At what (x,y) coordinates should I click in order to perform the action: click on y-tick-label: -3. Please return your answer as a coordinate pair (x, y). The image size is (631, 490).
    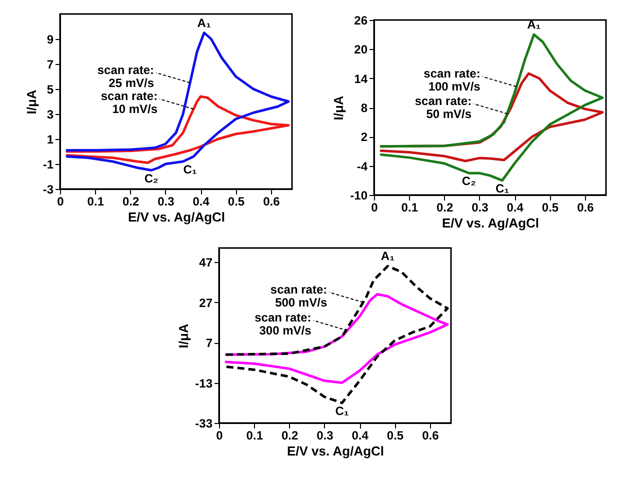
    Looking at the image, I should click on (48, 189).